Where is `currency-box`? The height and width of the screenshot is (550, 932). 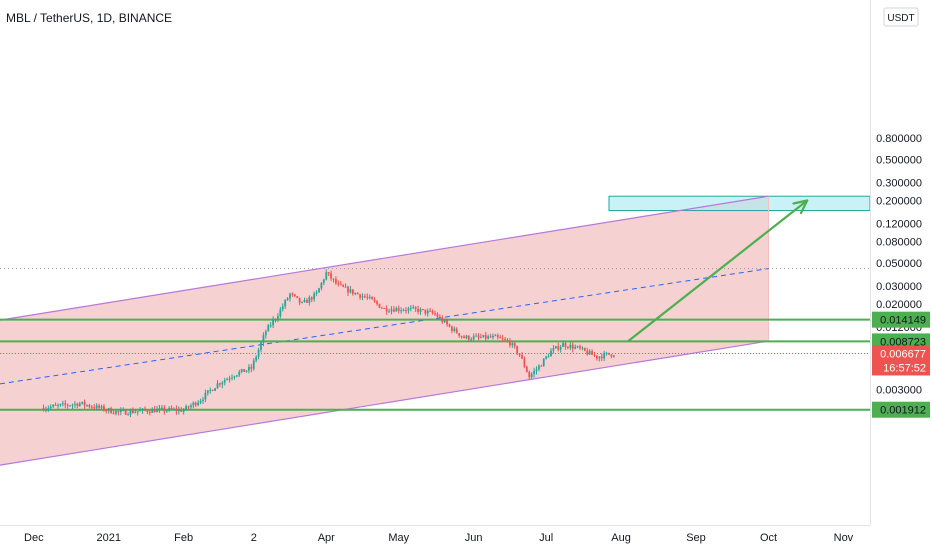 currency-box is located at coordinates (901, 17).